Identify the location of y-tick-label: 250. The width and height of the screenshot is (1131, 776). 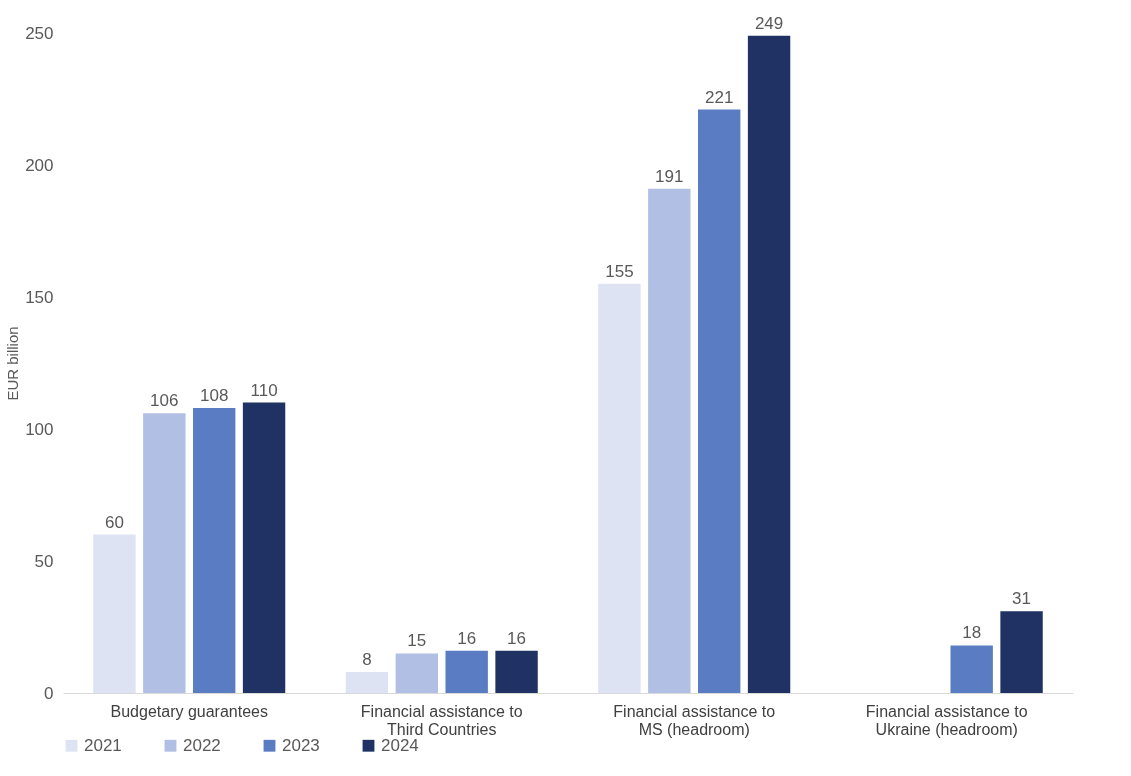
(39, 33).